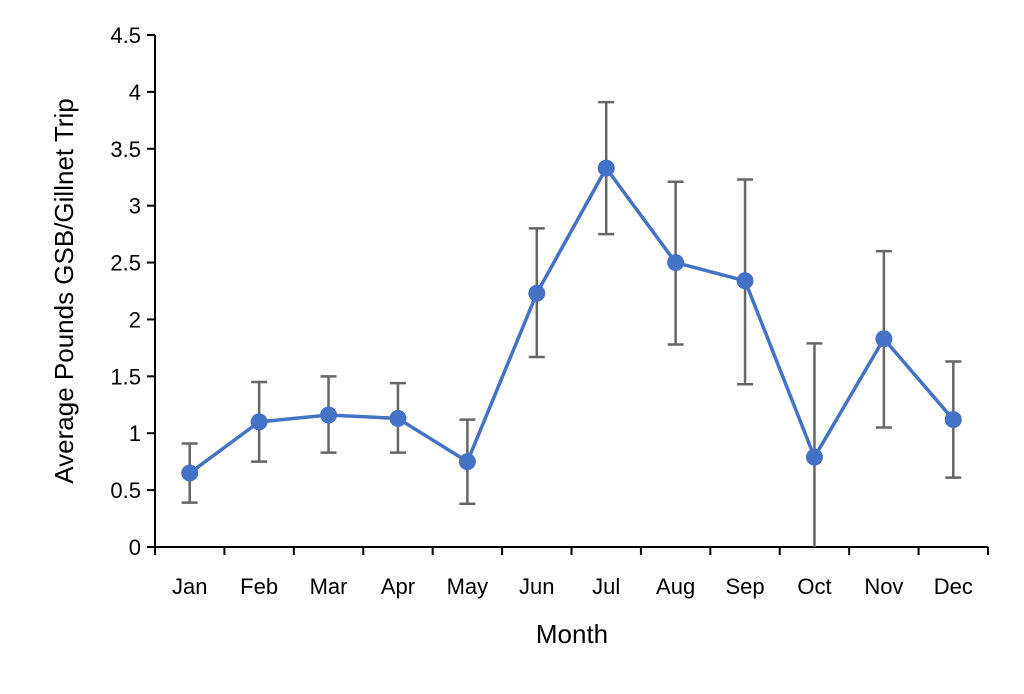 The width and height of the screenshot is (1024, 694). What do you see at coordinates (571, 572) in the screenshot?
I see `x-axis: Jan Feb Mar Apr May Jun Jul Aug Sep Oct Nov Dec` at bounding box center [571, 572].